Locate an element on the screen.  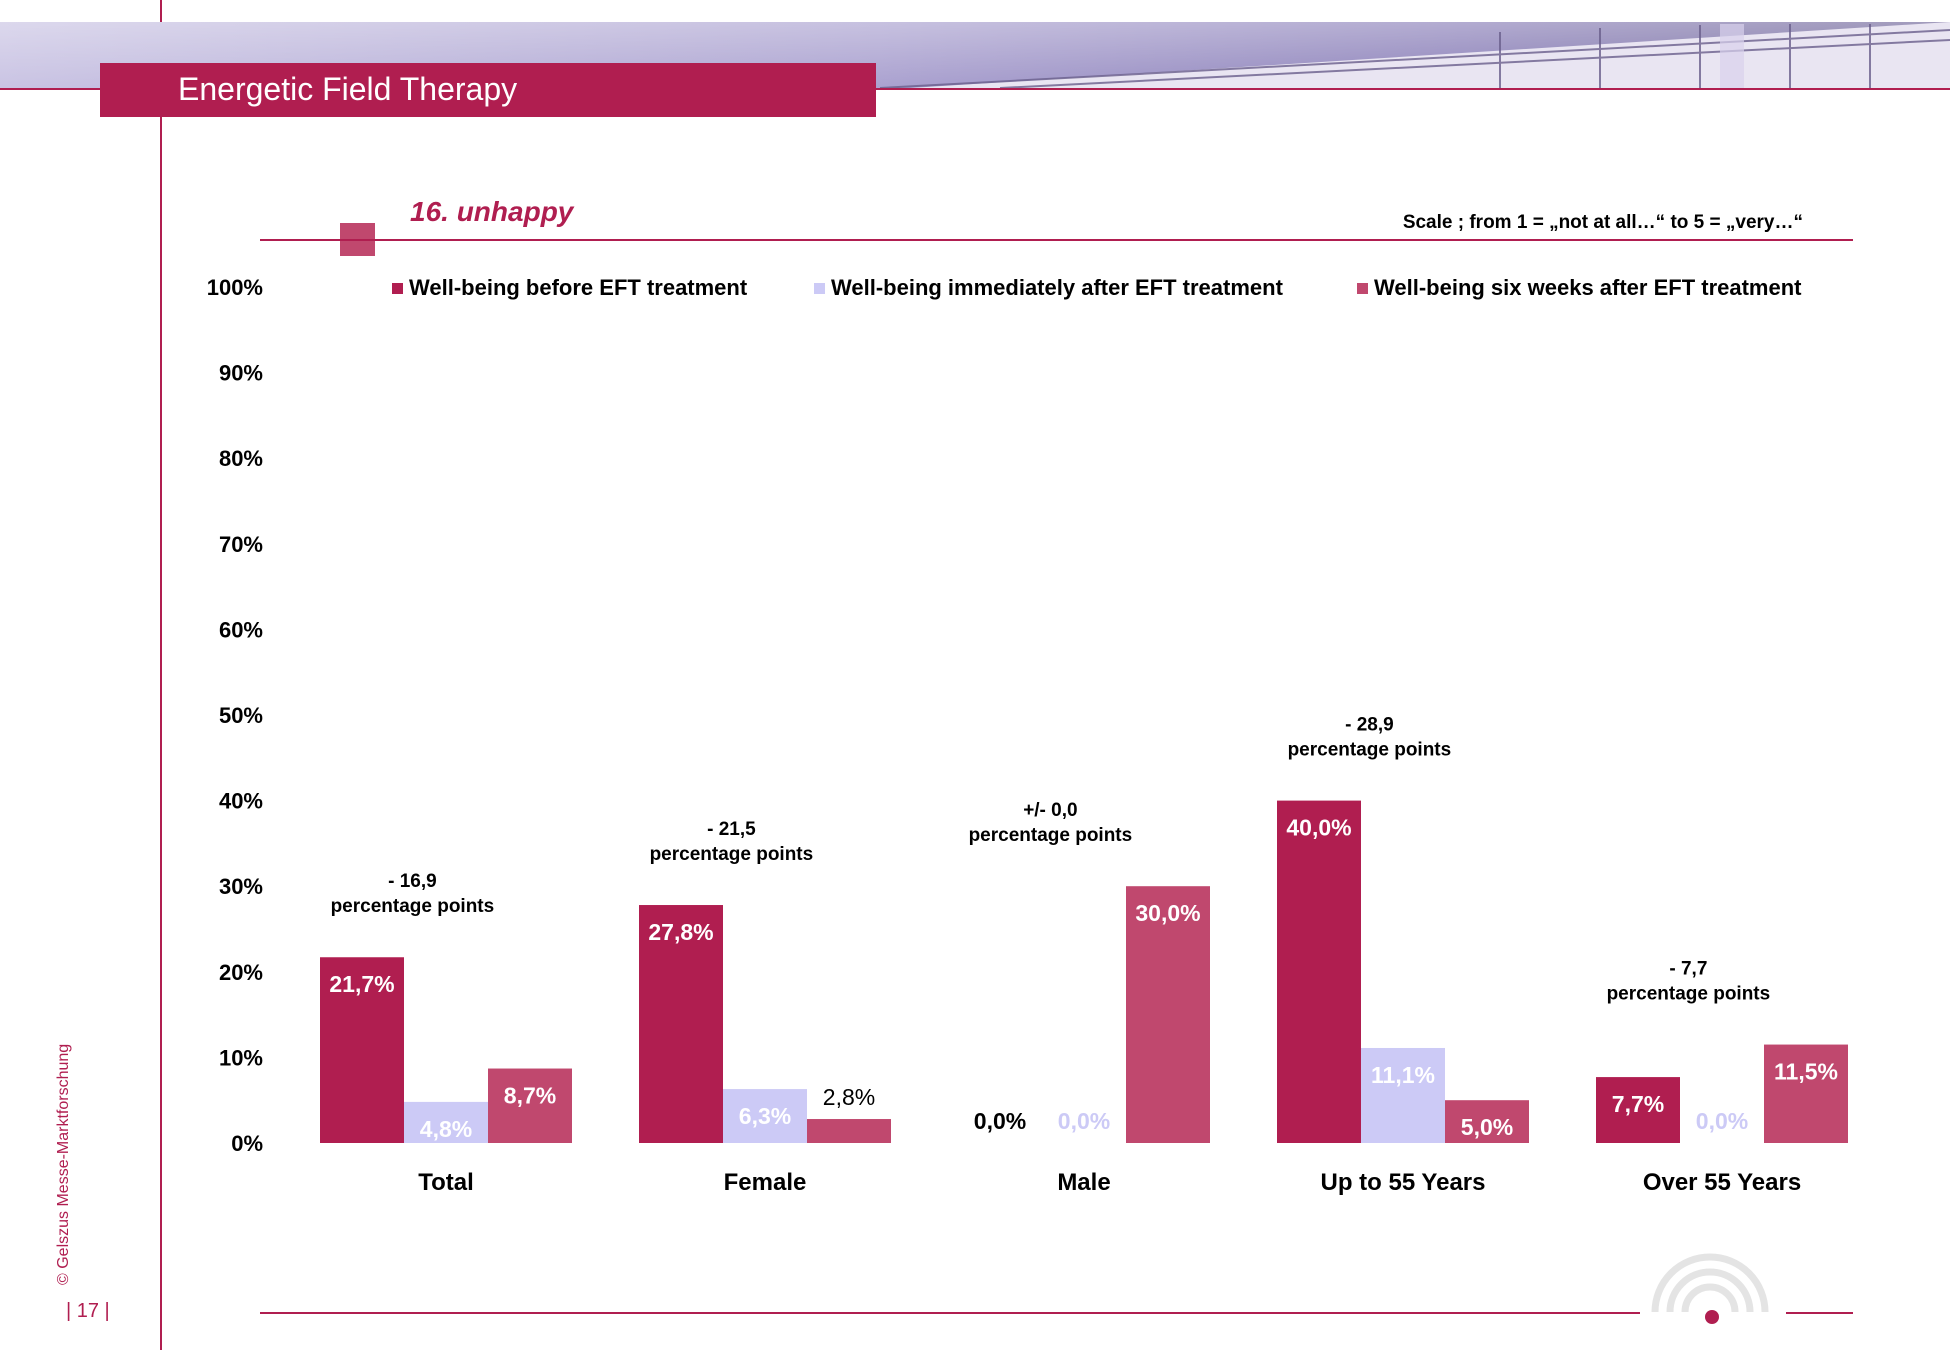
annotation-value: - 16,9 is located at coordinates (412, 881).